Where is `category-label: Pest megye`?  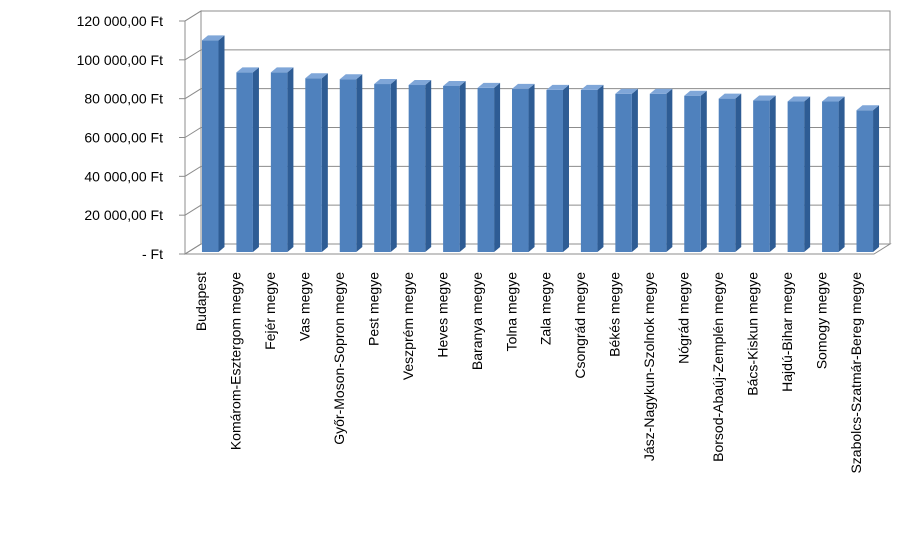
category-label: Pest megye is located at coordinates (373, 309).